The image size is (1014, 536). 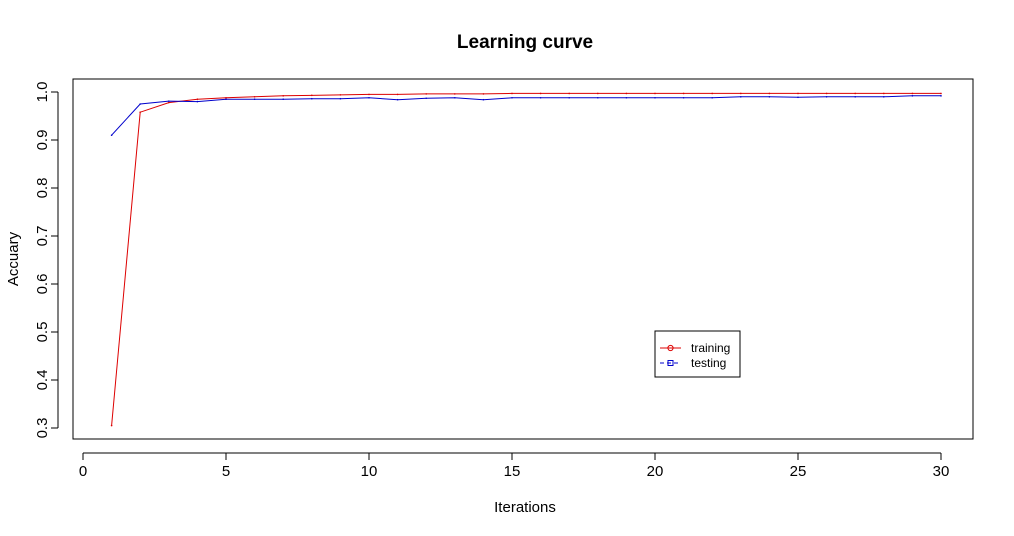 I want to click on y-tick-label: 0.6, so click(x=42, y=284).